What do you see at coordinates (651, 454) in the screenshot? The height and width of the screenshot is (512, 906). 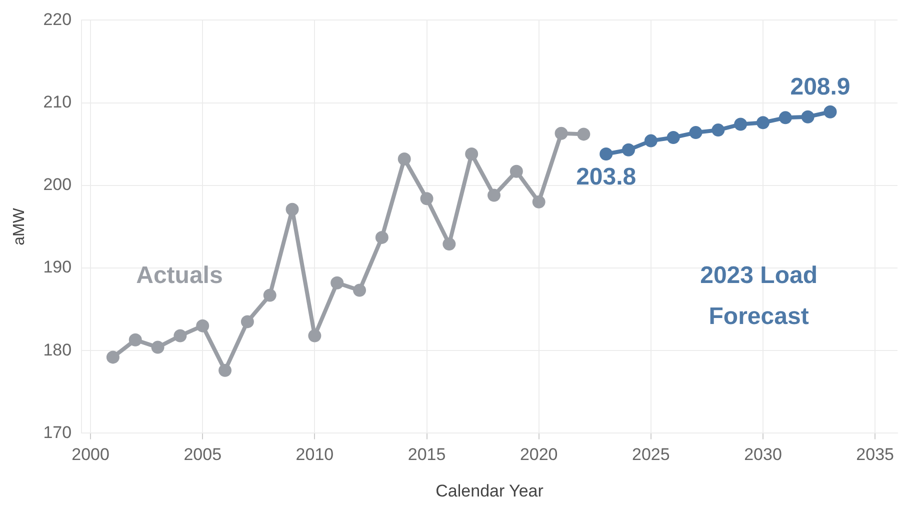 I see `x-tick-label: 2025` at bounding box center [651, 454].